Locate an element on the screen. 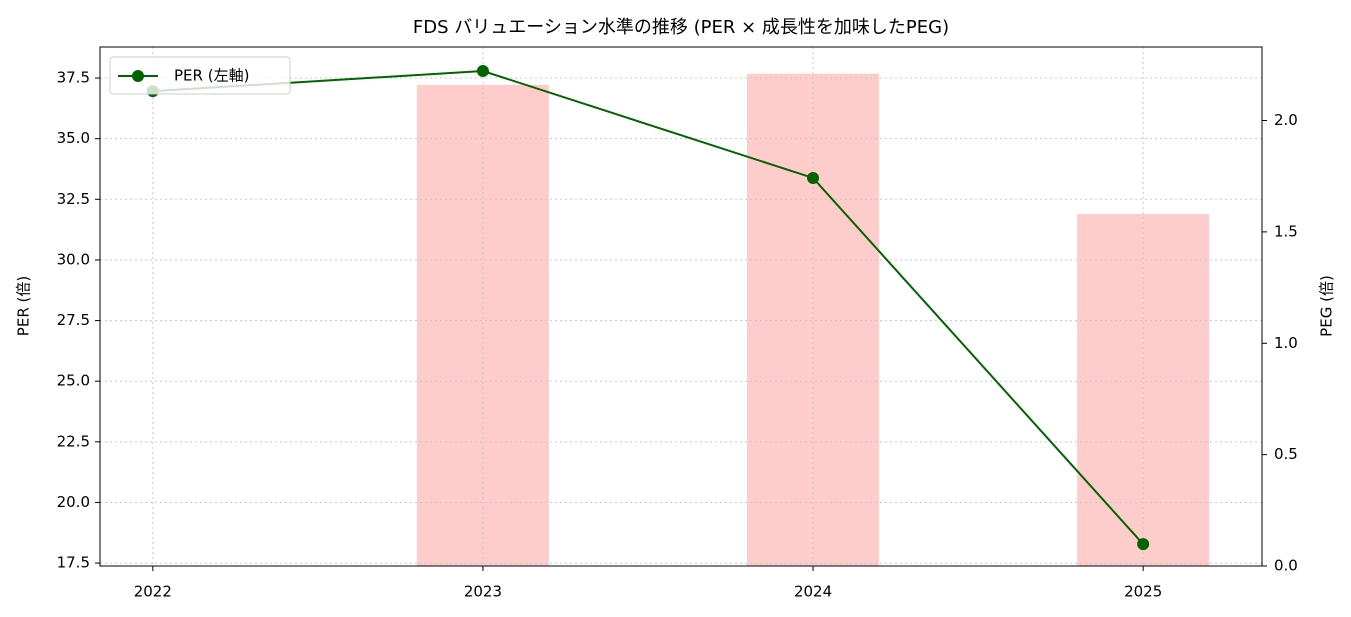 The width and height of the screenshot is (1351, 617). y-tick-label: 17.5 is located at coordinates (73, 563).